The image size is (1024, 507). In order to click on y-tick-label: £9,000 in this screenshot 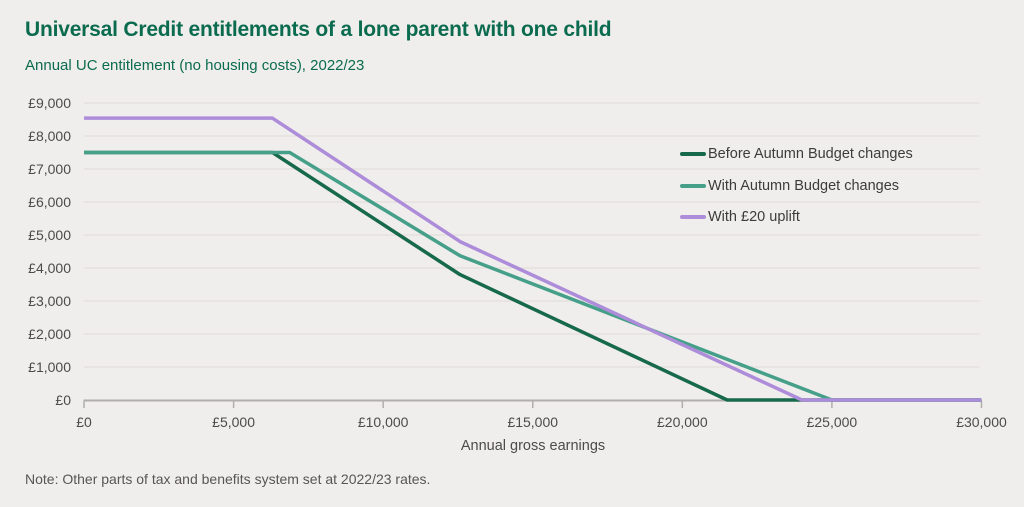, I will do `click(49, 103)`.